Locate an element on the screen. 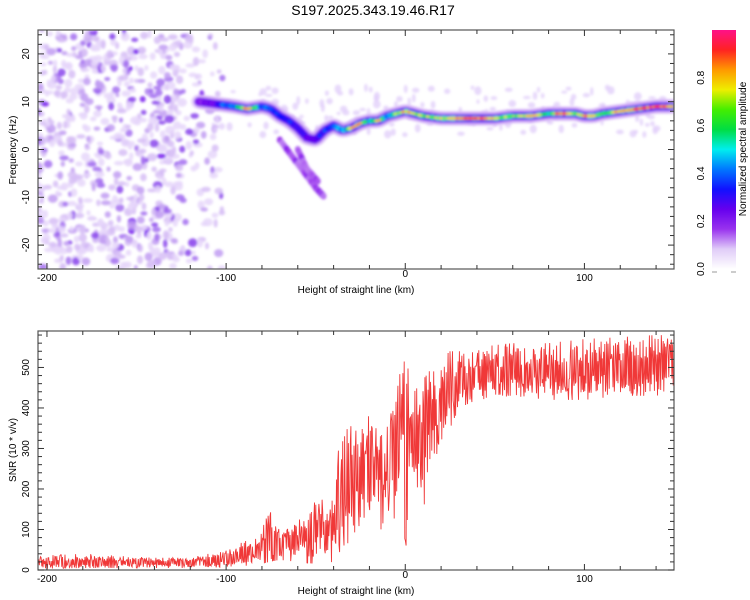 The height and width of the screenshot is (600, 750). x-tick-label: -200 is located at coordinates (47, 579).